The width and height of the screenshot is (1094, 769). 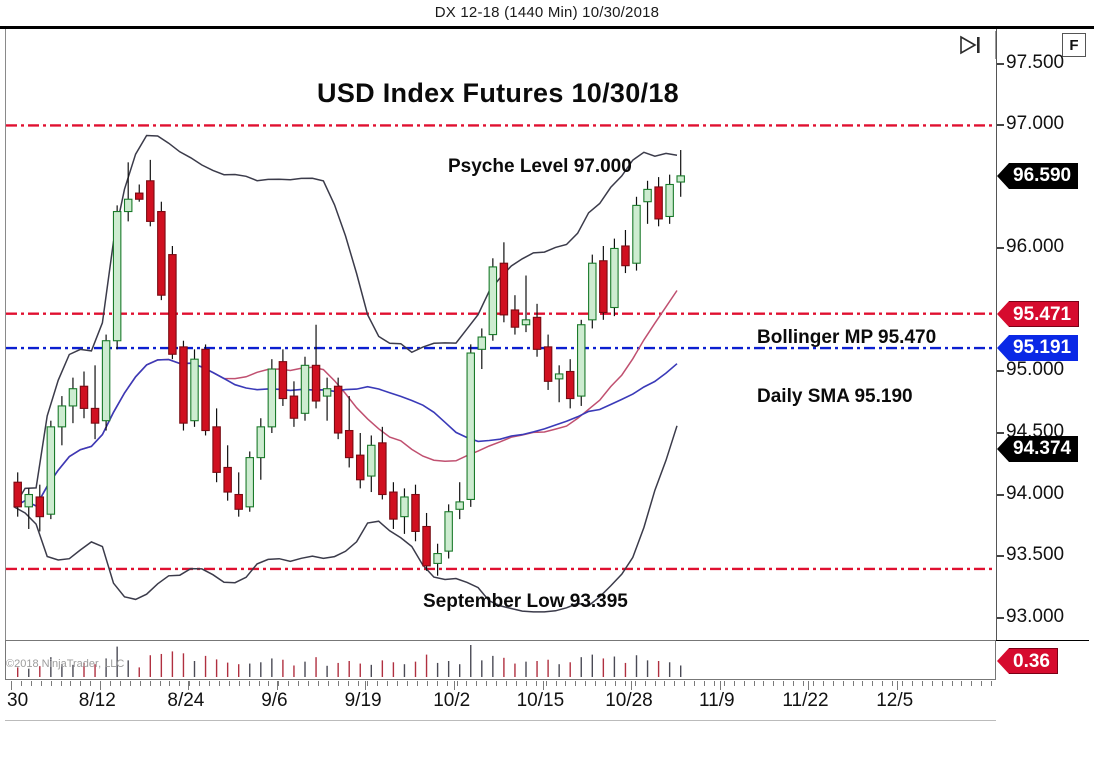 I want to click on tag-label: 96.590, so click(x=1044, y=175).